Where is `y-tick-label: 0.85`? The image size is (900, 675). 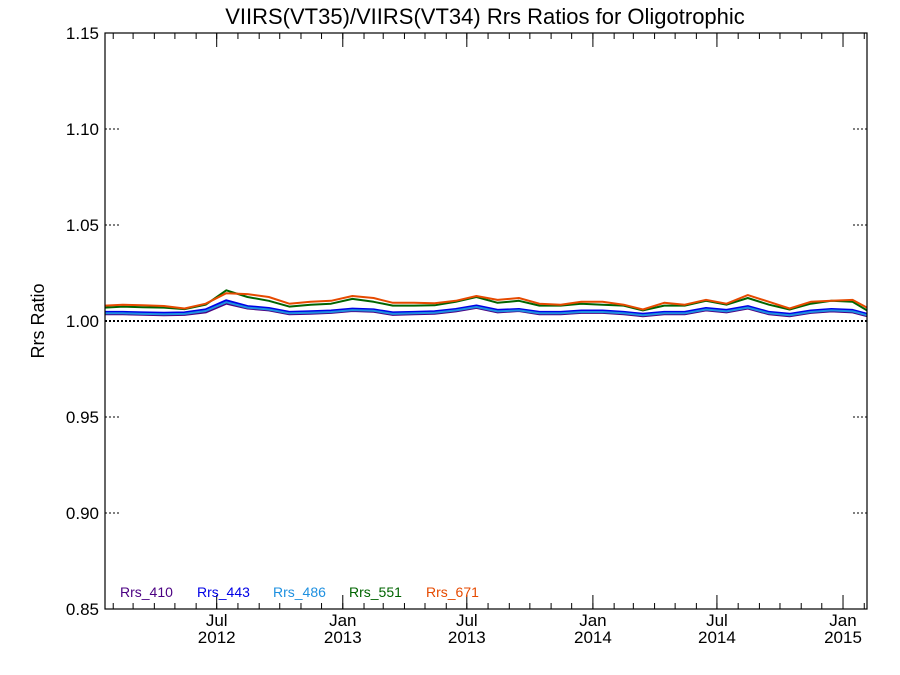
y-tick-label: 0.85 is located at coordinates (82, 609).